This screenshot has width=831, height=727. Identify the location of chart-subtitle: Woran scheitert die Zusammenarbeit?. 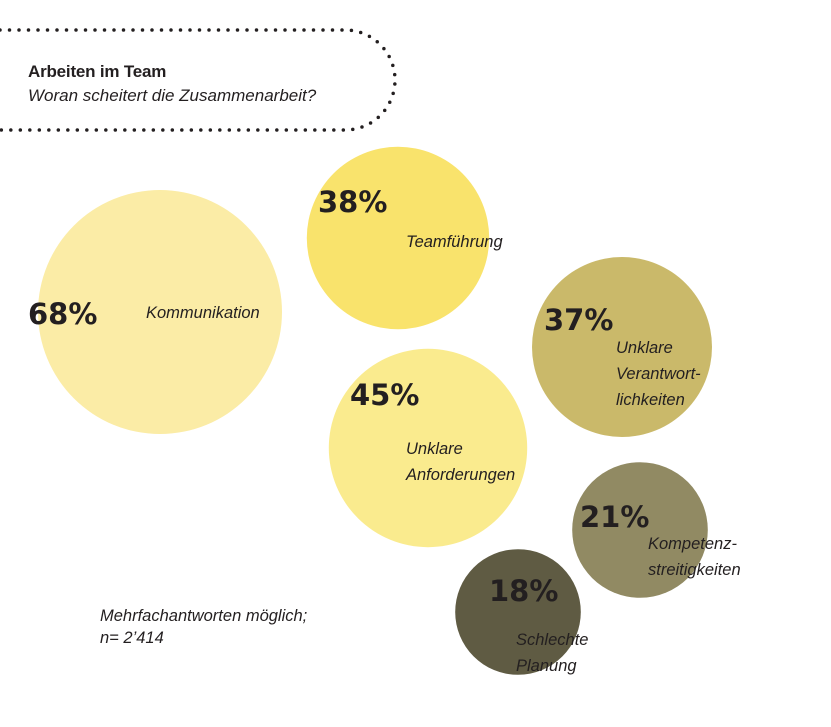
(172, 95).